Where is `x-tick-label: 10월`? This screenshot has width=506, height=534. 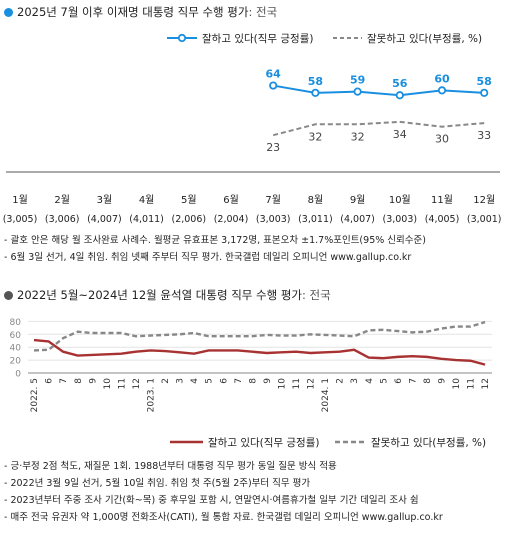 x-tick-label: 10월 is located at coordinates (400, 200).